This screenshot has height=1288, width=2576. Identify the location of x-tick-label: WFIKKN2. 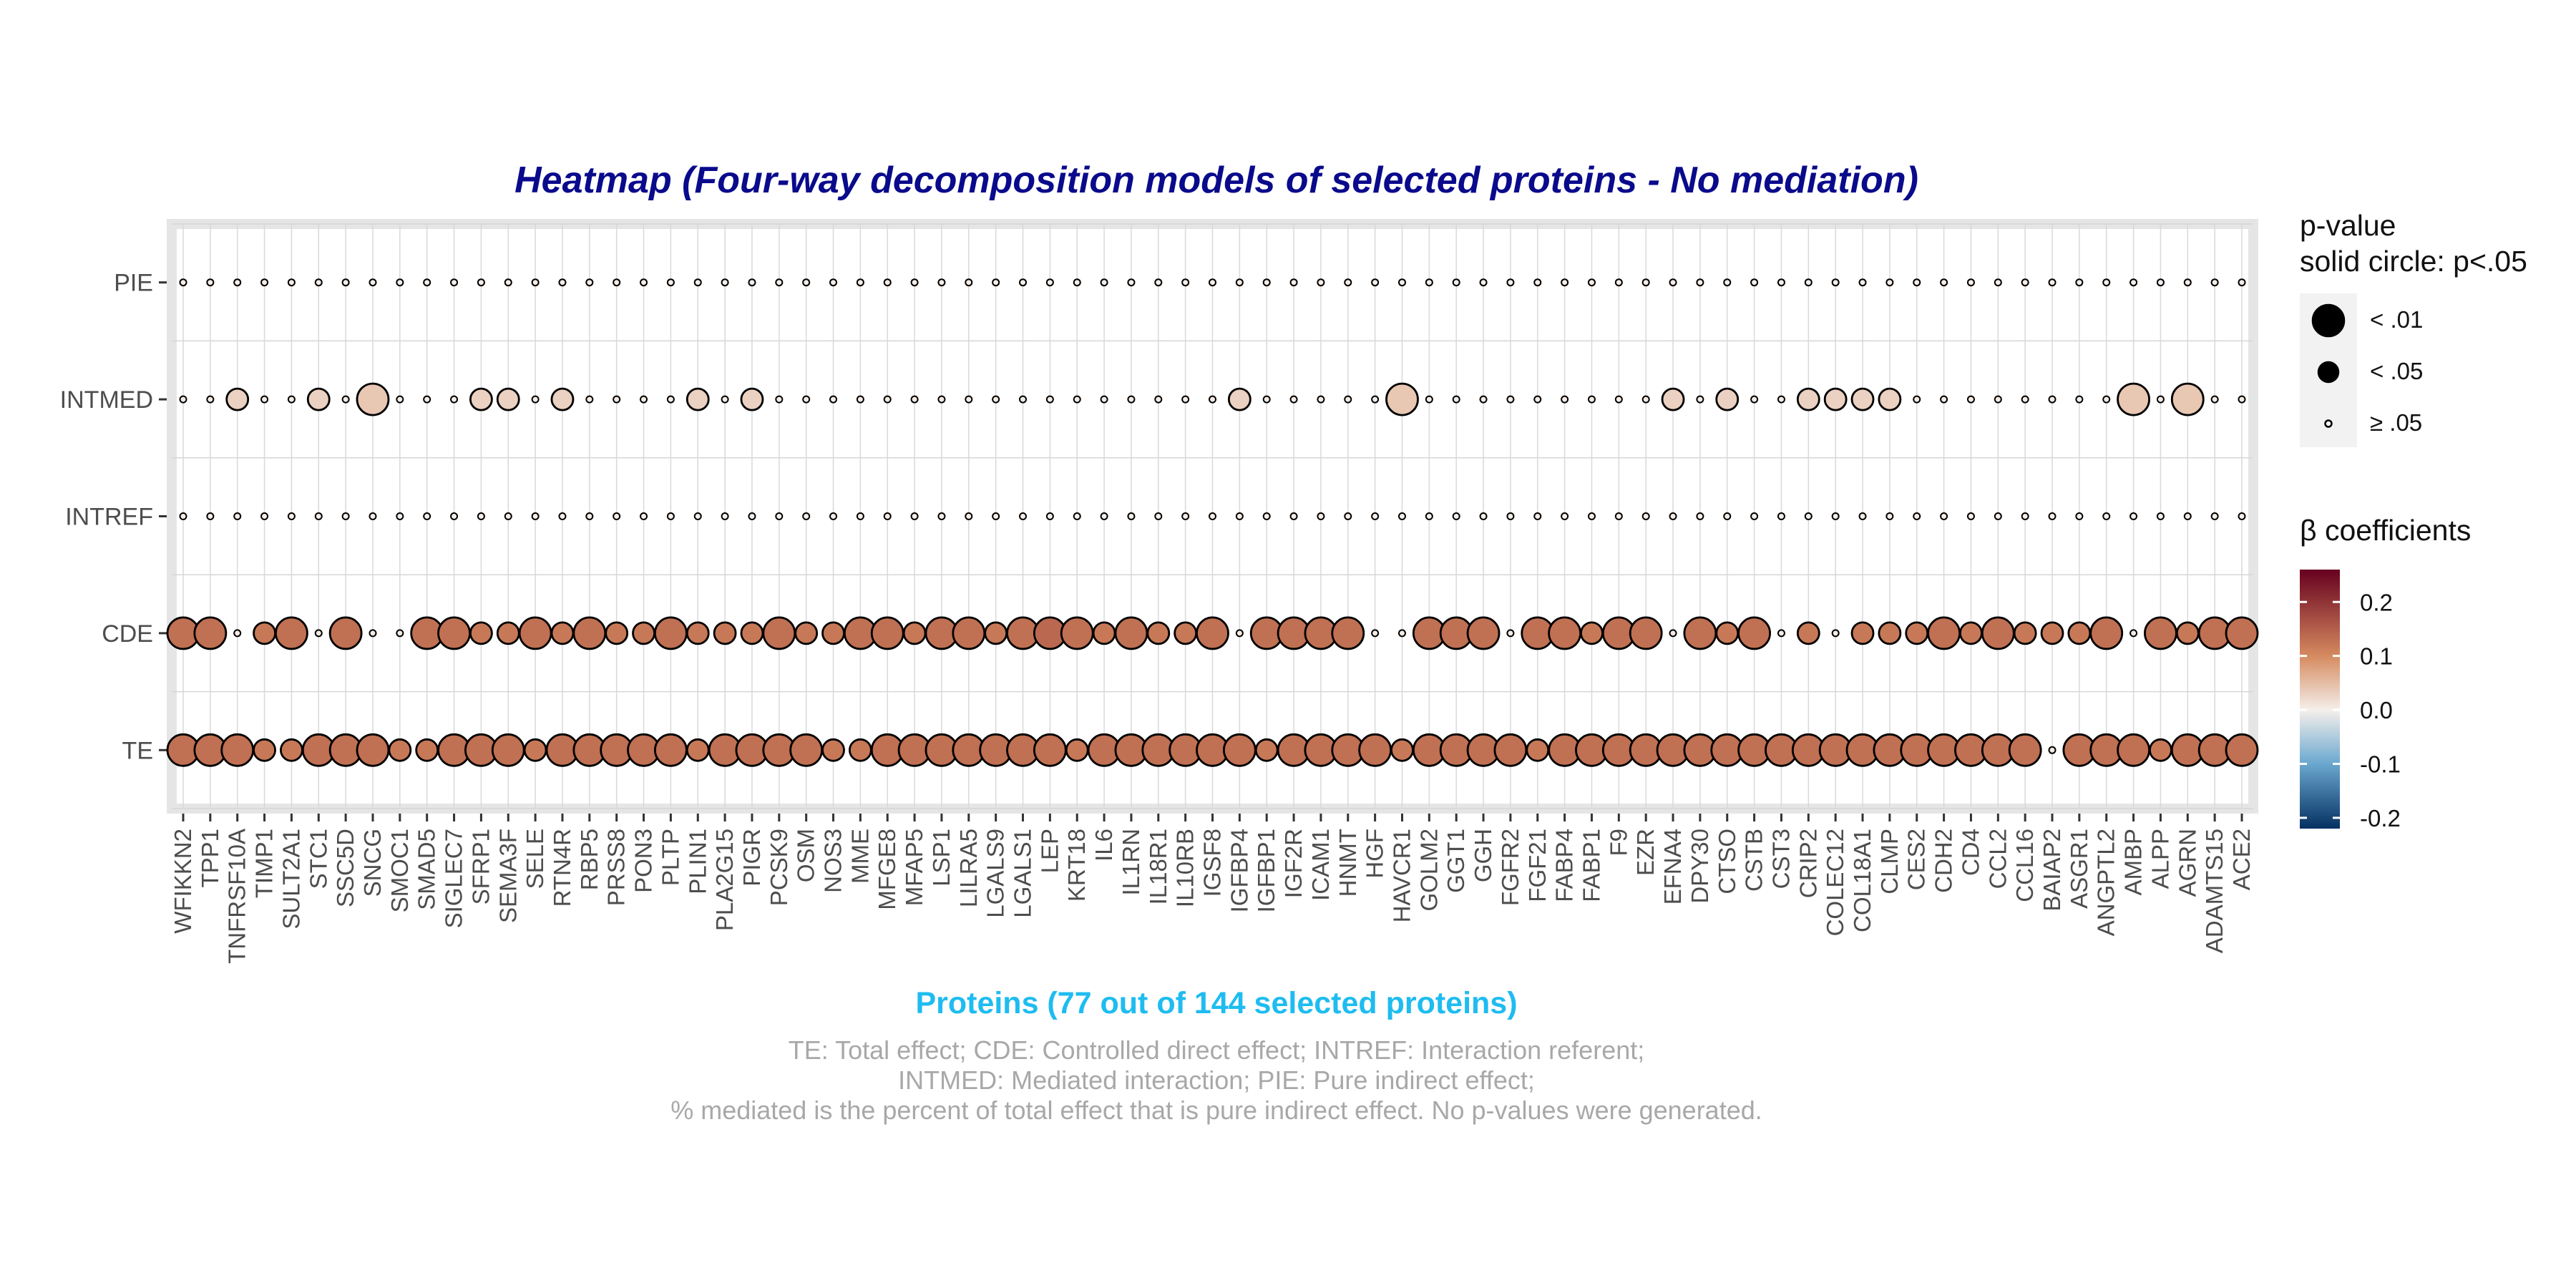
(183, 881).